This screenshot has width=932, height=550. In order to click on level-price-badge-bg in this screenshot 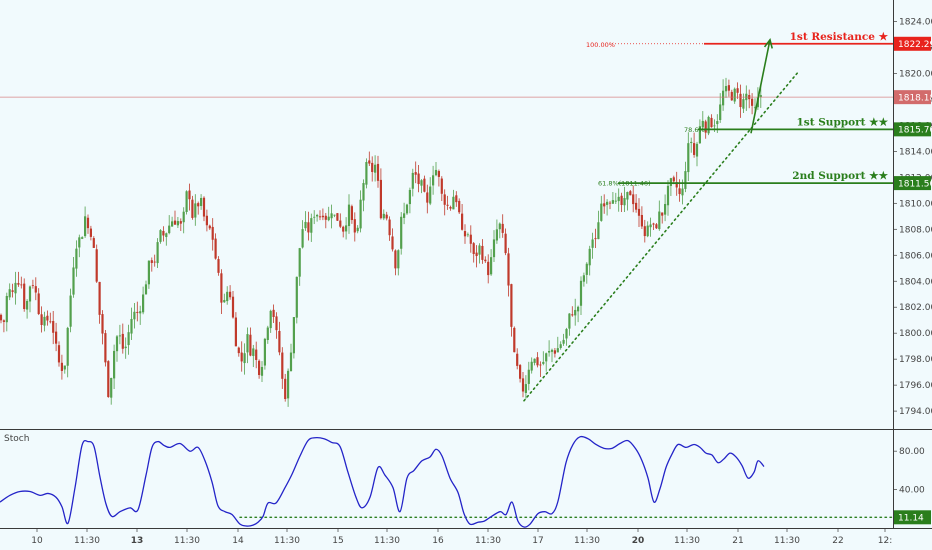, I will do `click(912, 183)`.